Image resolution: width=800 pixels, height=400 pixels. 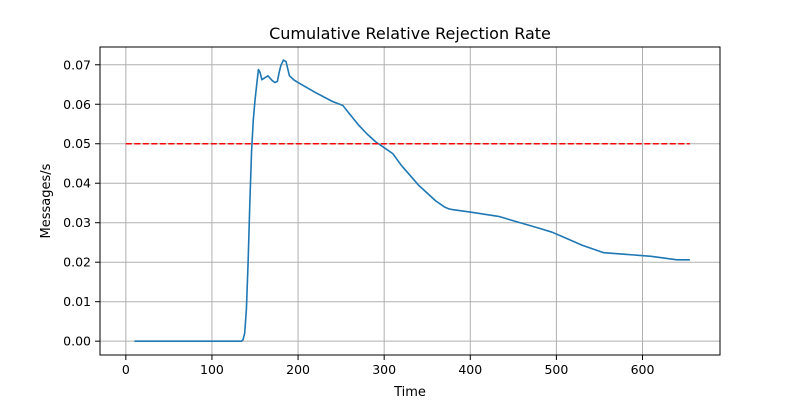 I want to click on x-tick-label: 0, so click(x=126, y=369).